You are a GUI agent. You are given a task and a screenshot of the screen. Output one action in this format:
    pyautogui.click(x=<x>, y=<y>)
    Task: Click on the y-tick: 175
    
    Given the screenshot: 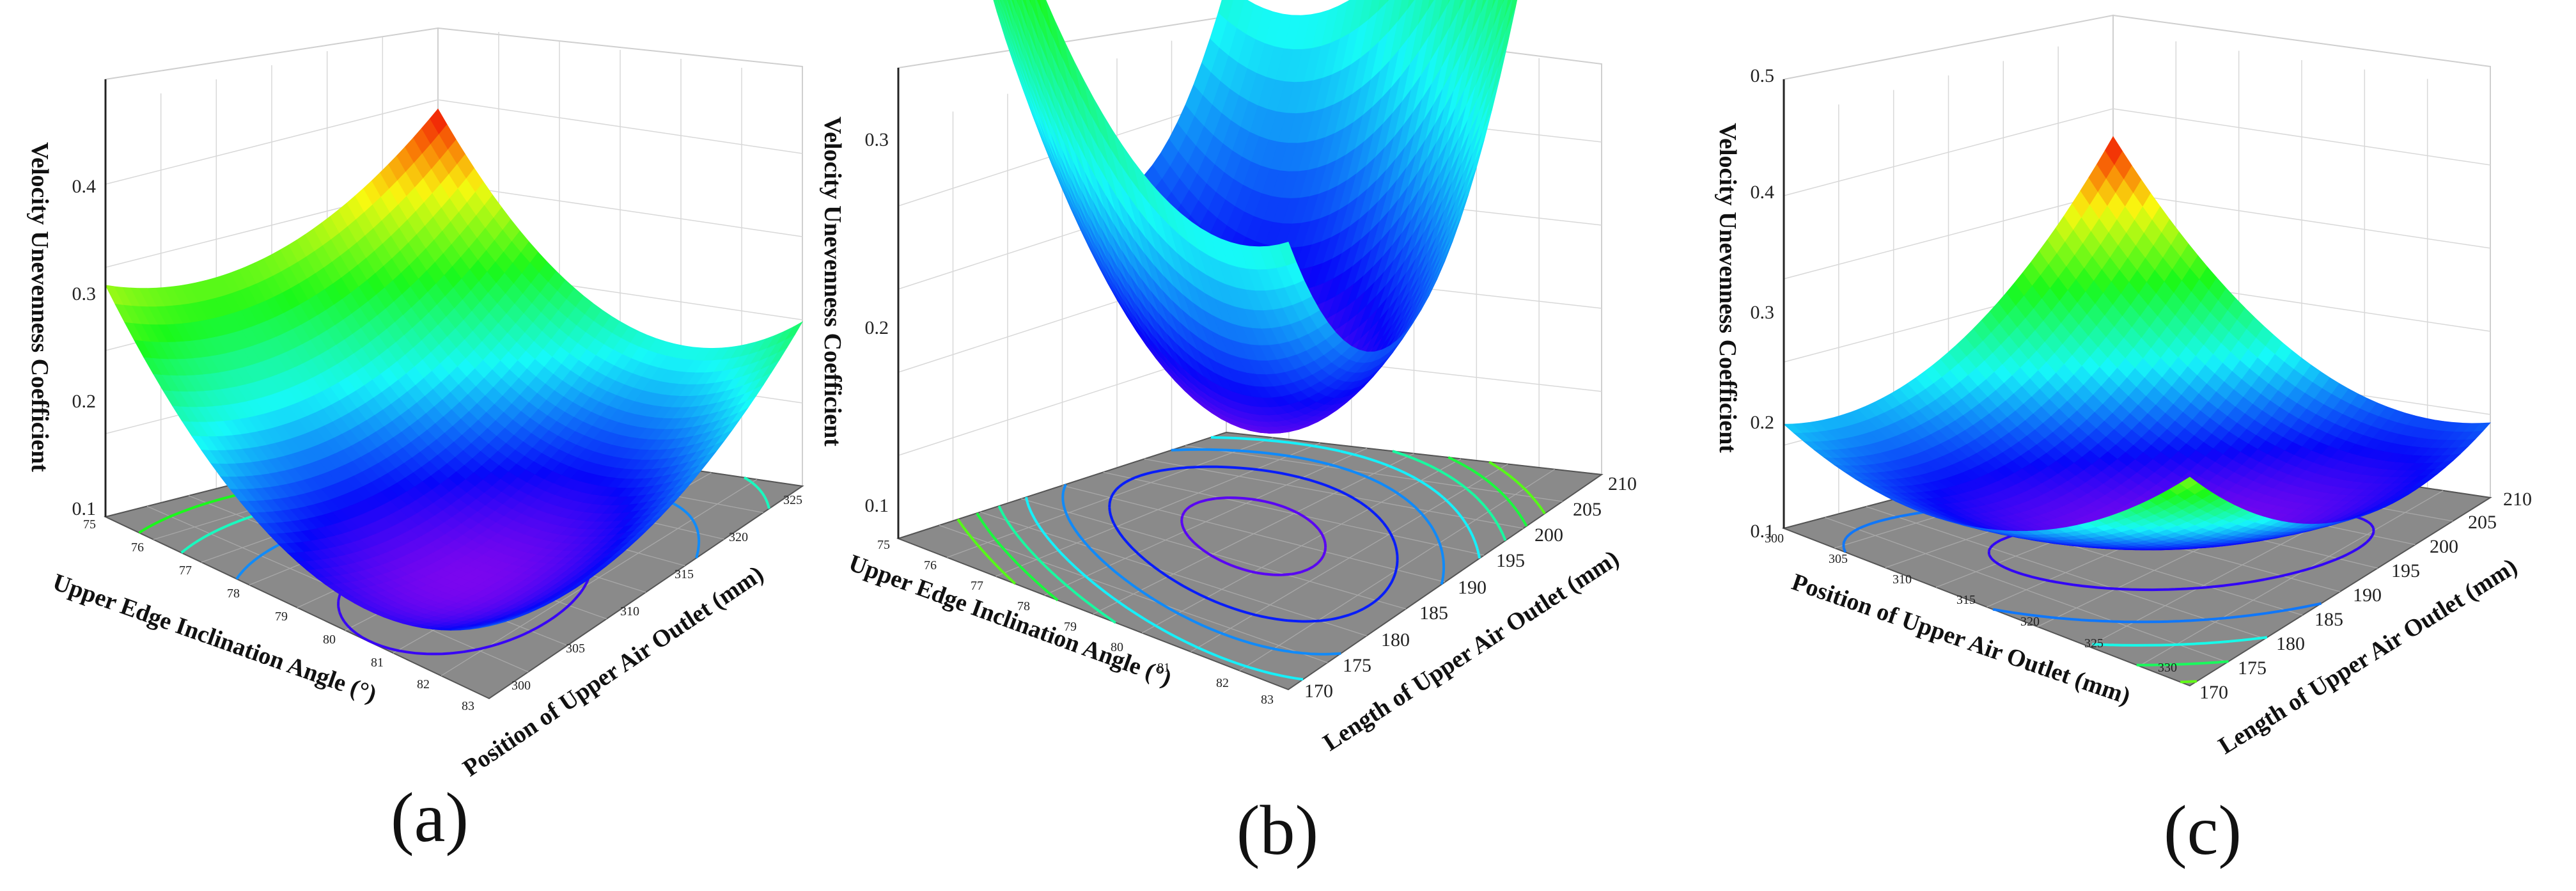 What is the action you would take?
    pyautogui.click(x=1357, y=665)
    